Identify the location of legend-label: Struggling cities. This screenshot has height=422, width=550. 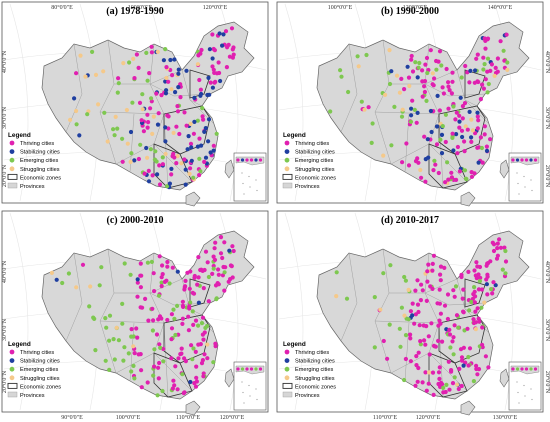
(315, 170).